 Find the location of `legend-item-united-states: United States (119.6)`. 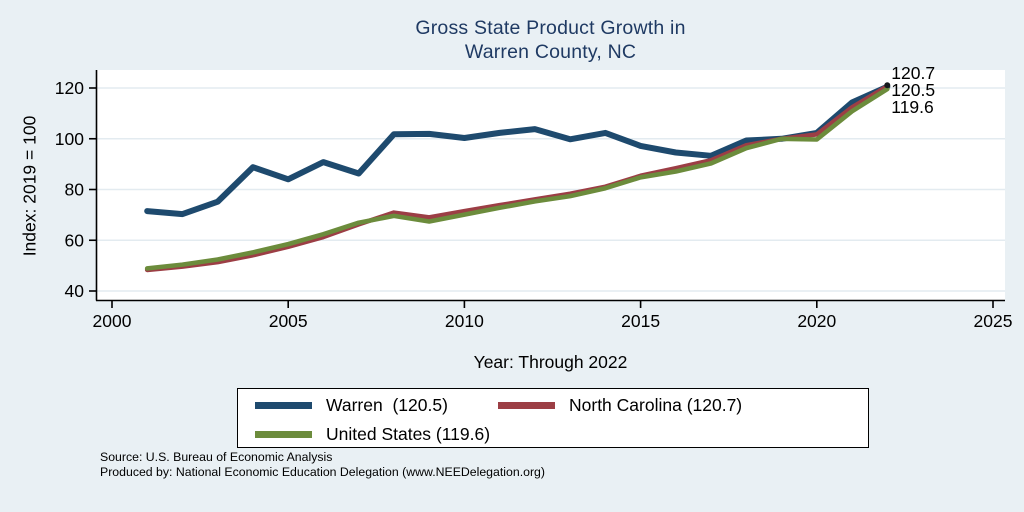

legend-item-united-states: United States (119.6) is located at coordinates (372, 434).